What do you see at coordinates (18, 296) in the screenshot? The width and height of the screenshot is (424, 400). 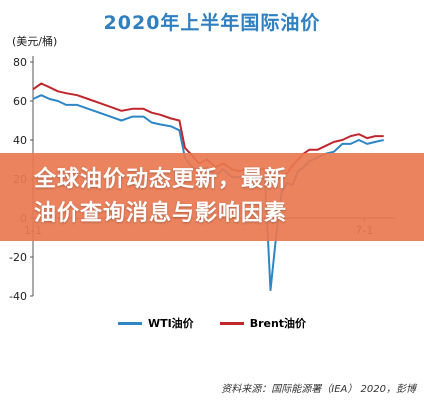 I see `y-tick-label: -40` at bounding box center [18, 296].